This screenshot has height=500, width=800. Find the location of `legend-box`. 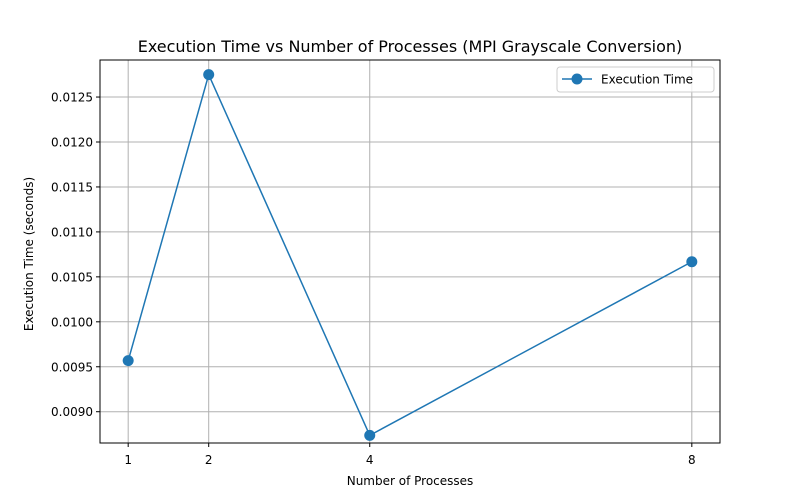

legend-box is located at coordinates (635, 79).